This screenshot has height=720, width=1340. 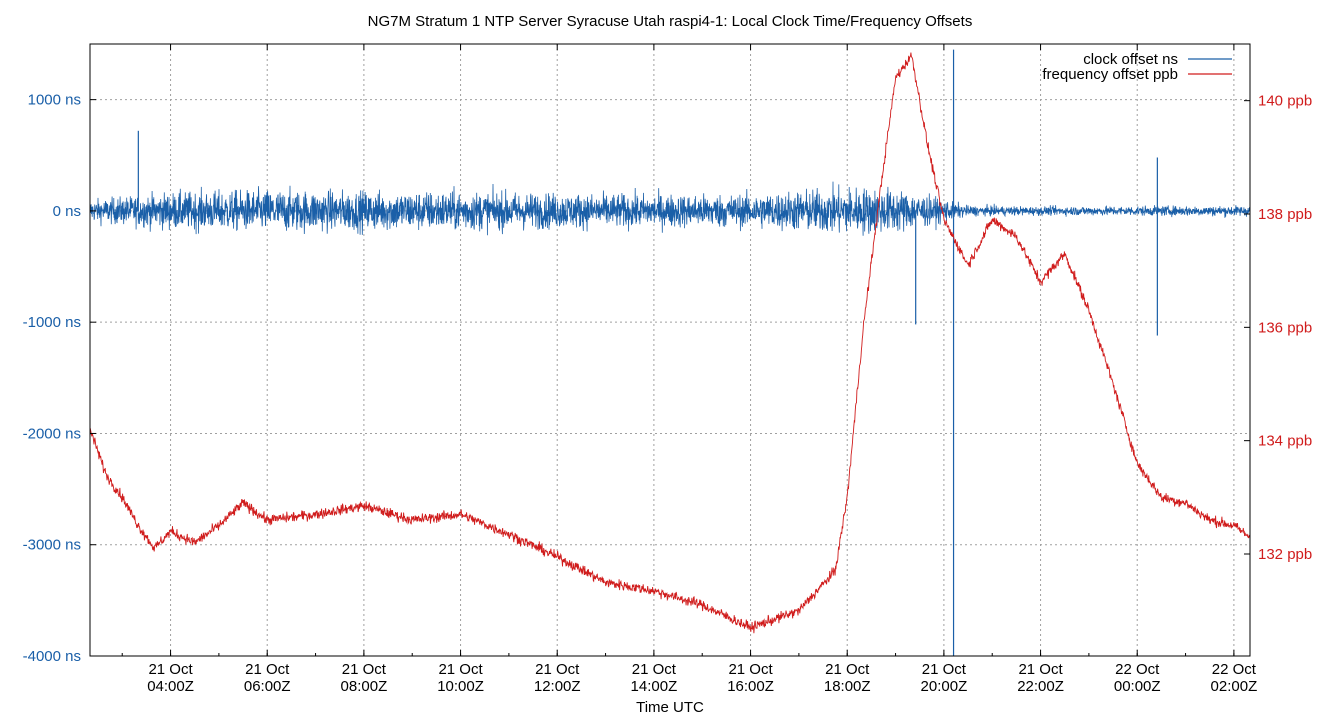 I want to click on x-tick-label-time: 22:00Z, so click(x=1040, y=686).